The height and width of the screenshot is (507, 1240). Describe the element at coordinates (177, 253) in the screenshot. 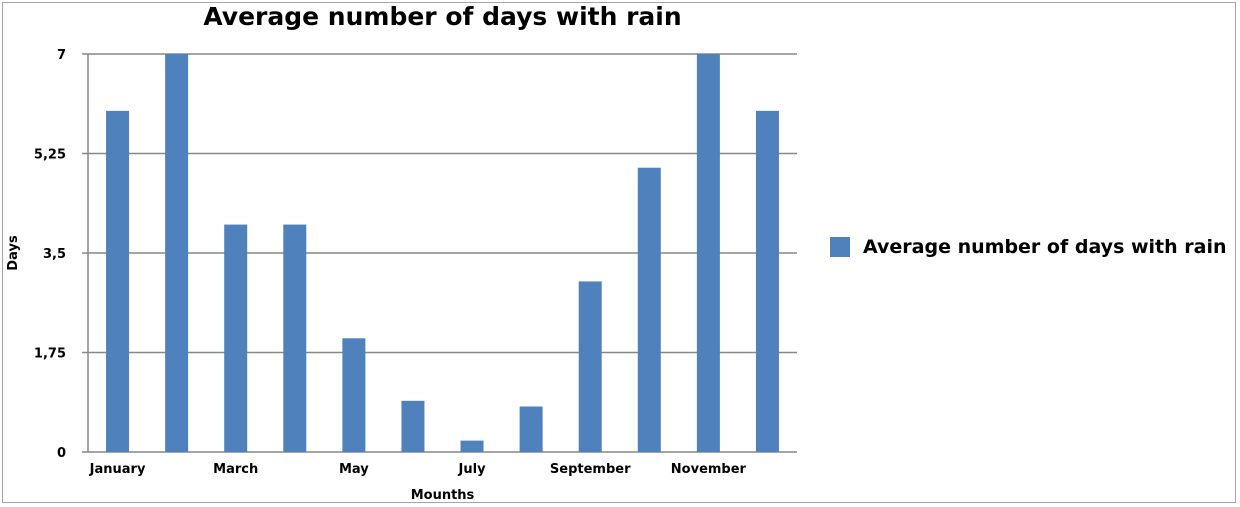

I see `bar-february` at that location.